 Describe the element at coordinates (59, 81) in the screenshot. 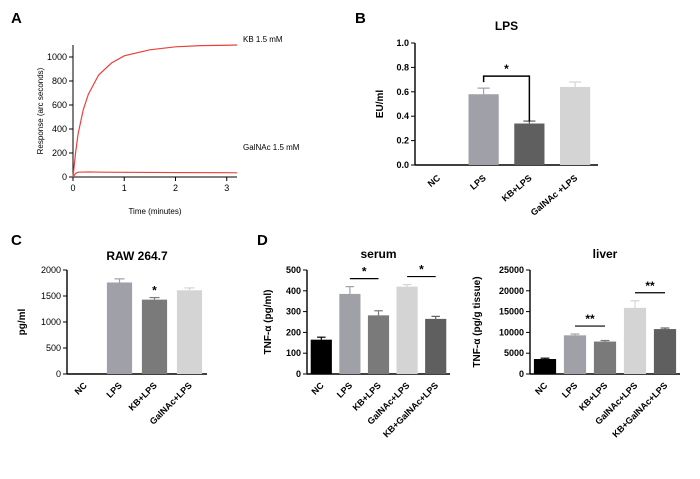

I see `a-y-tick-label: 800` at that location.